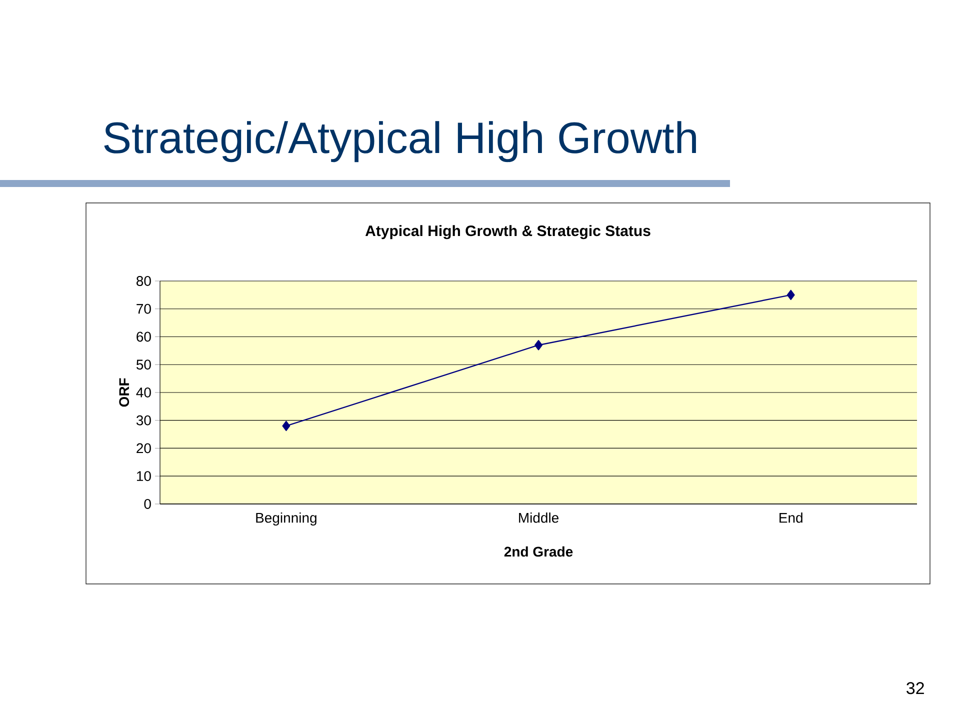 The height and width of the screenshot is (720, 960). I want to click on y-tick-label: 20, so click(143, 448).